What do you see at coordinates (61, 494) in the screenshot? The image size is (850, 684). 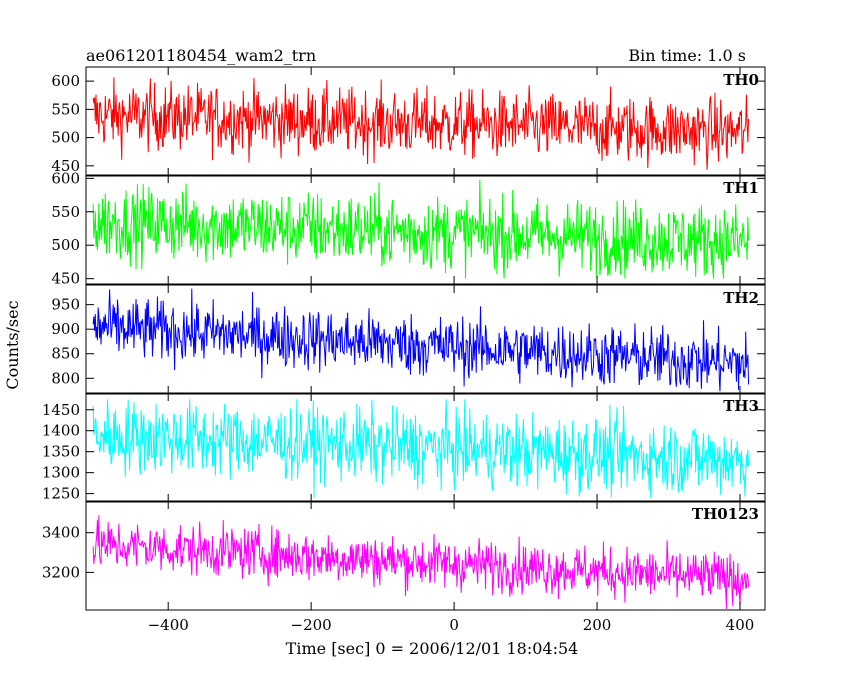 I see `y-tick-label: 1250` at bounding box center [61, 494].